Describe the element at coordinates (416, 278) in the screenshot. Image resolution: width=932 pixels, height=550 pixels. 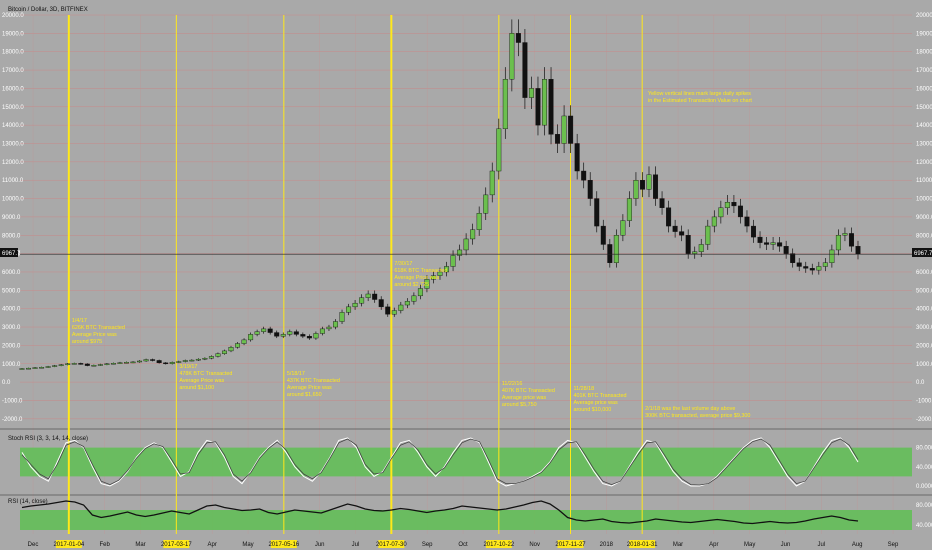
I see `marker-annotation-line: Average Price was` at that location.